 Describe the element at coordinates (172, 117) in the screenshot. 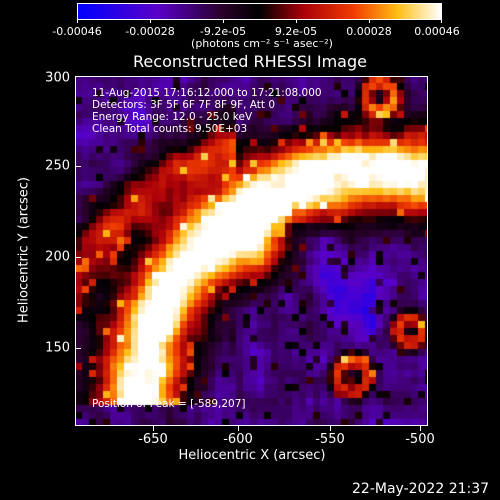

I see `info-energy-range: Energy Range: 12.0 - 25.0 keV` at that location.